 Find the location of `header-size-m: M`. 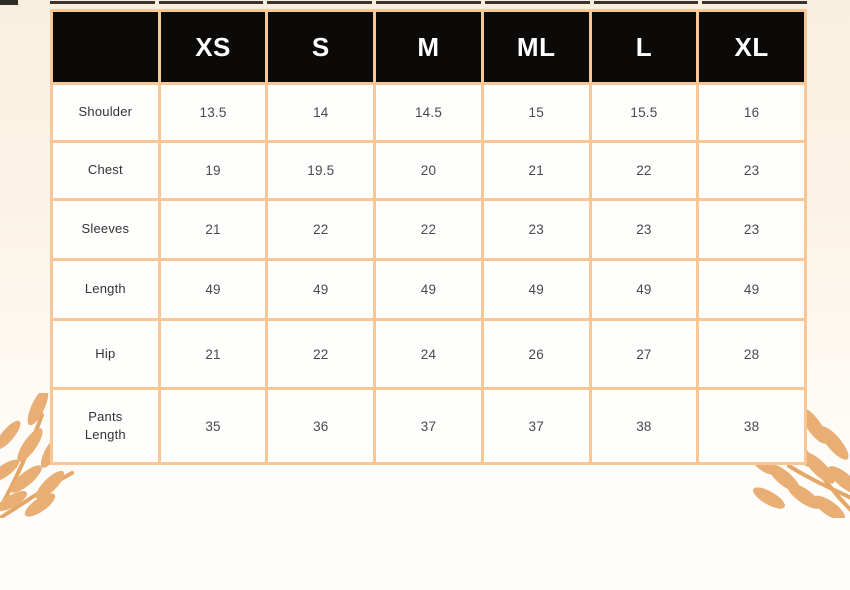

header-size-m: M is located at coordinates (428, 47).